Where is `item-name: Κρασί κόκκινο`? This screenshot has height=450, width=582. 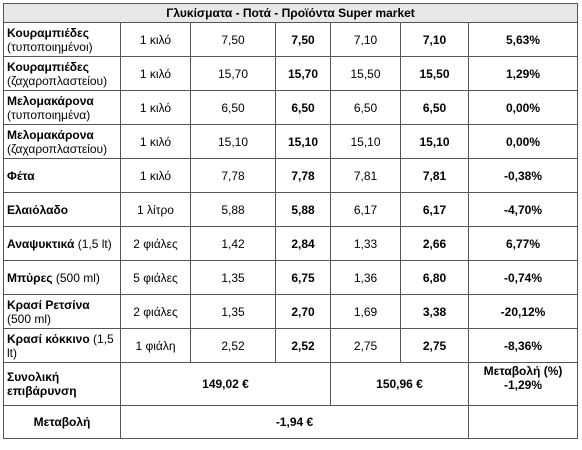 item-name: Κρασί κόκκινο is located at coordinates (48, 338).